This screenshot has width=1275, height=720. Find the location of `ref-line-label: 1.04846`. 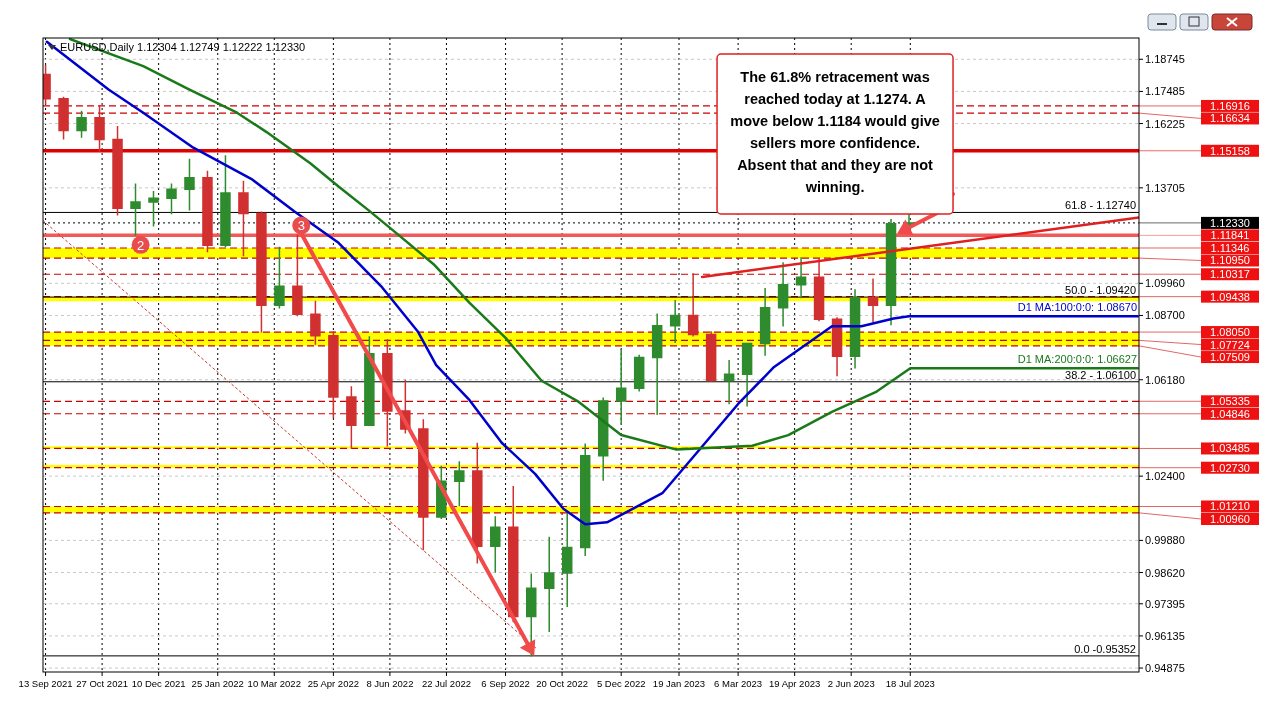

ref-line-label: 1.04846 is located at coordinates (1230, 413).